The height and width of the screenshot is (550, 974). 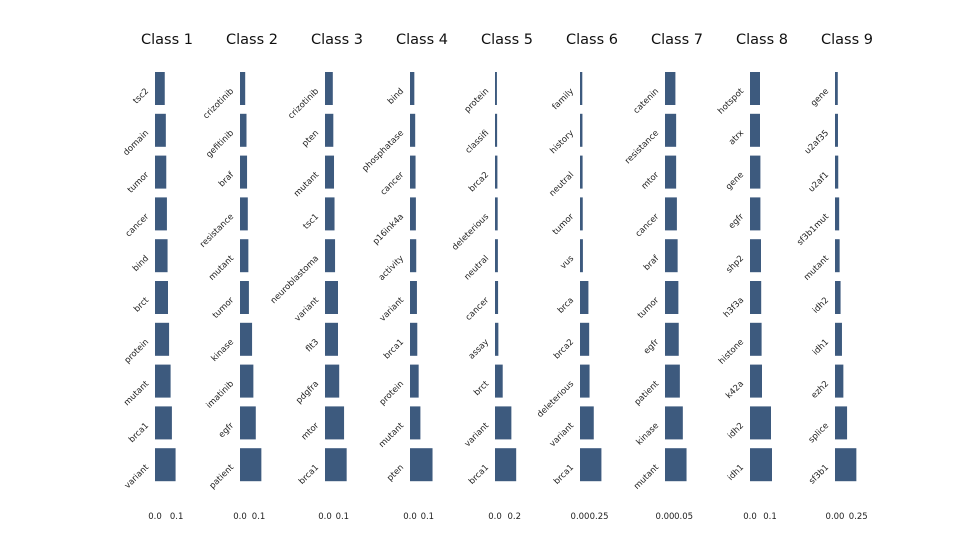 I want to click on bar-classifi, so click(x=496, y=130).